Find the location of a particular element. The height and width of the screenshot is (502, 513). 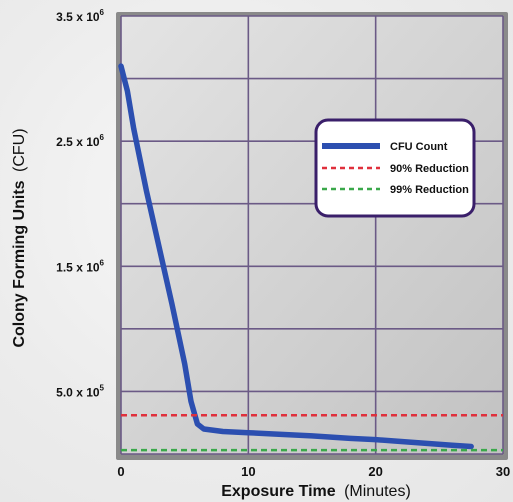

y-tick-label-500000: 5.0 x 10⁵ is located at coordinates (80, 391).